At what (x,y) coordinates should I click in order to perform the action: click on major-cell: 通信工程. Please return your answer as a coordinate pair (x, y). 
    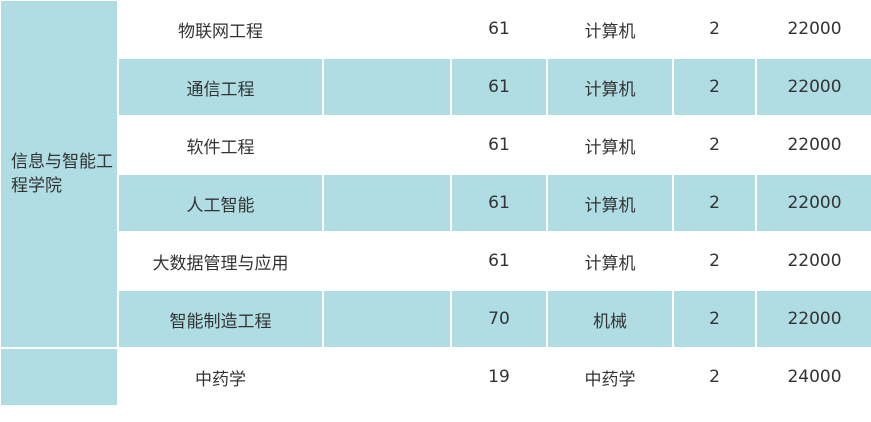
    Looking at the image, I should click on (220, 87).